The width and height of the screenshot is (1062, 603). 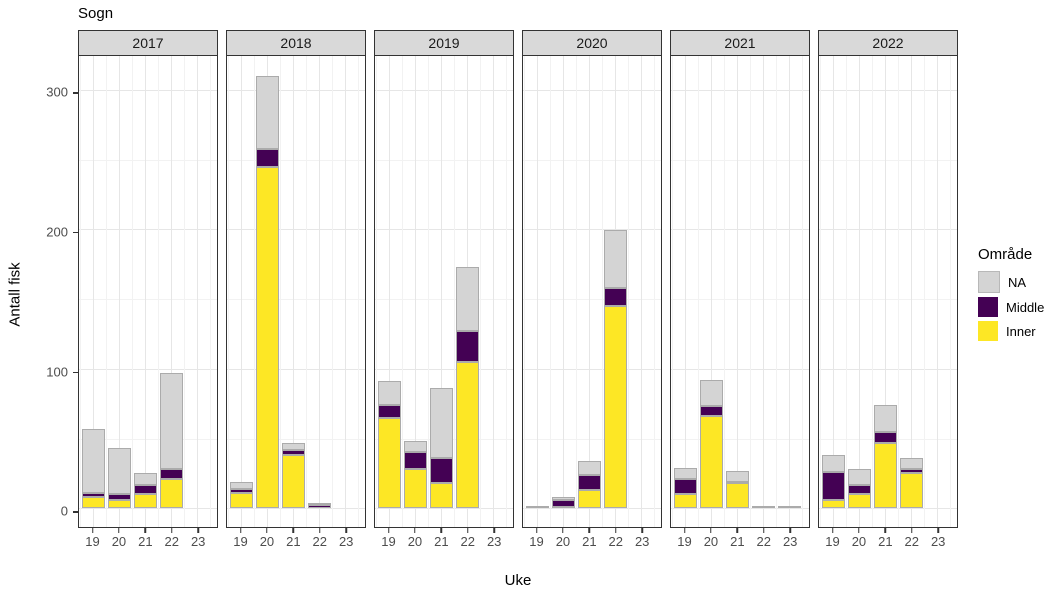 What do you see at coordinates (1011, 307) in the screenshot?
I see `legend-item-middle: Middle` at bounding box center [1011, 307].